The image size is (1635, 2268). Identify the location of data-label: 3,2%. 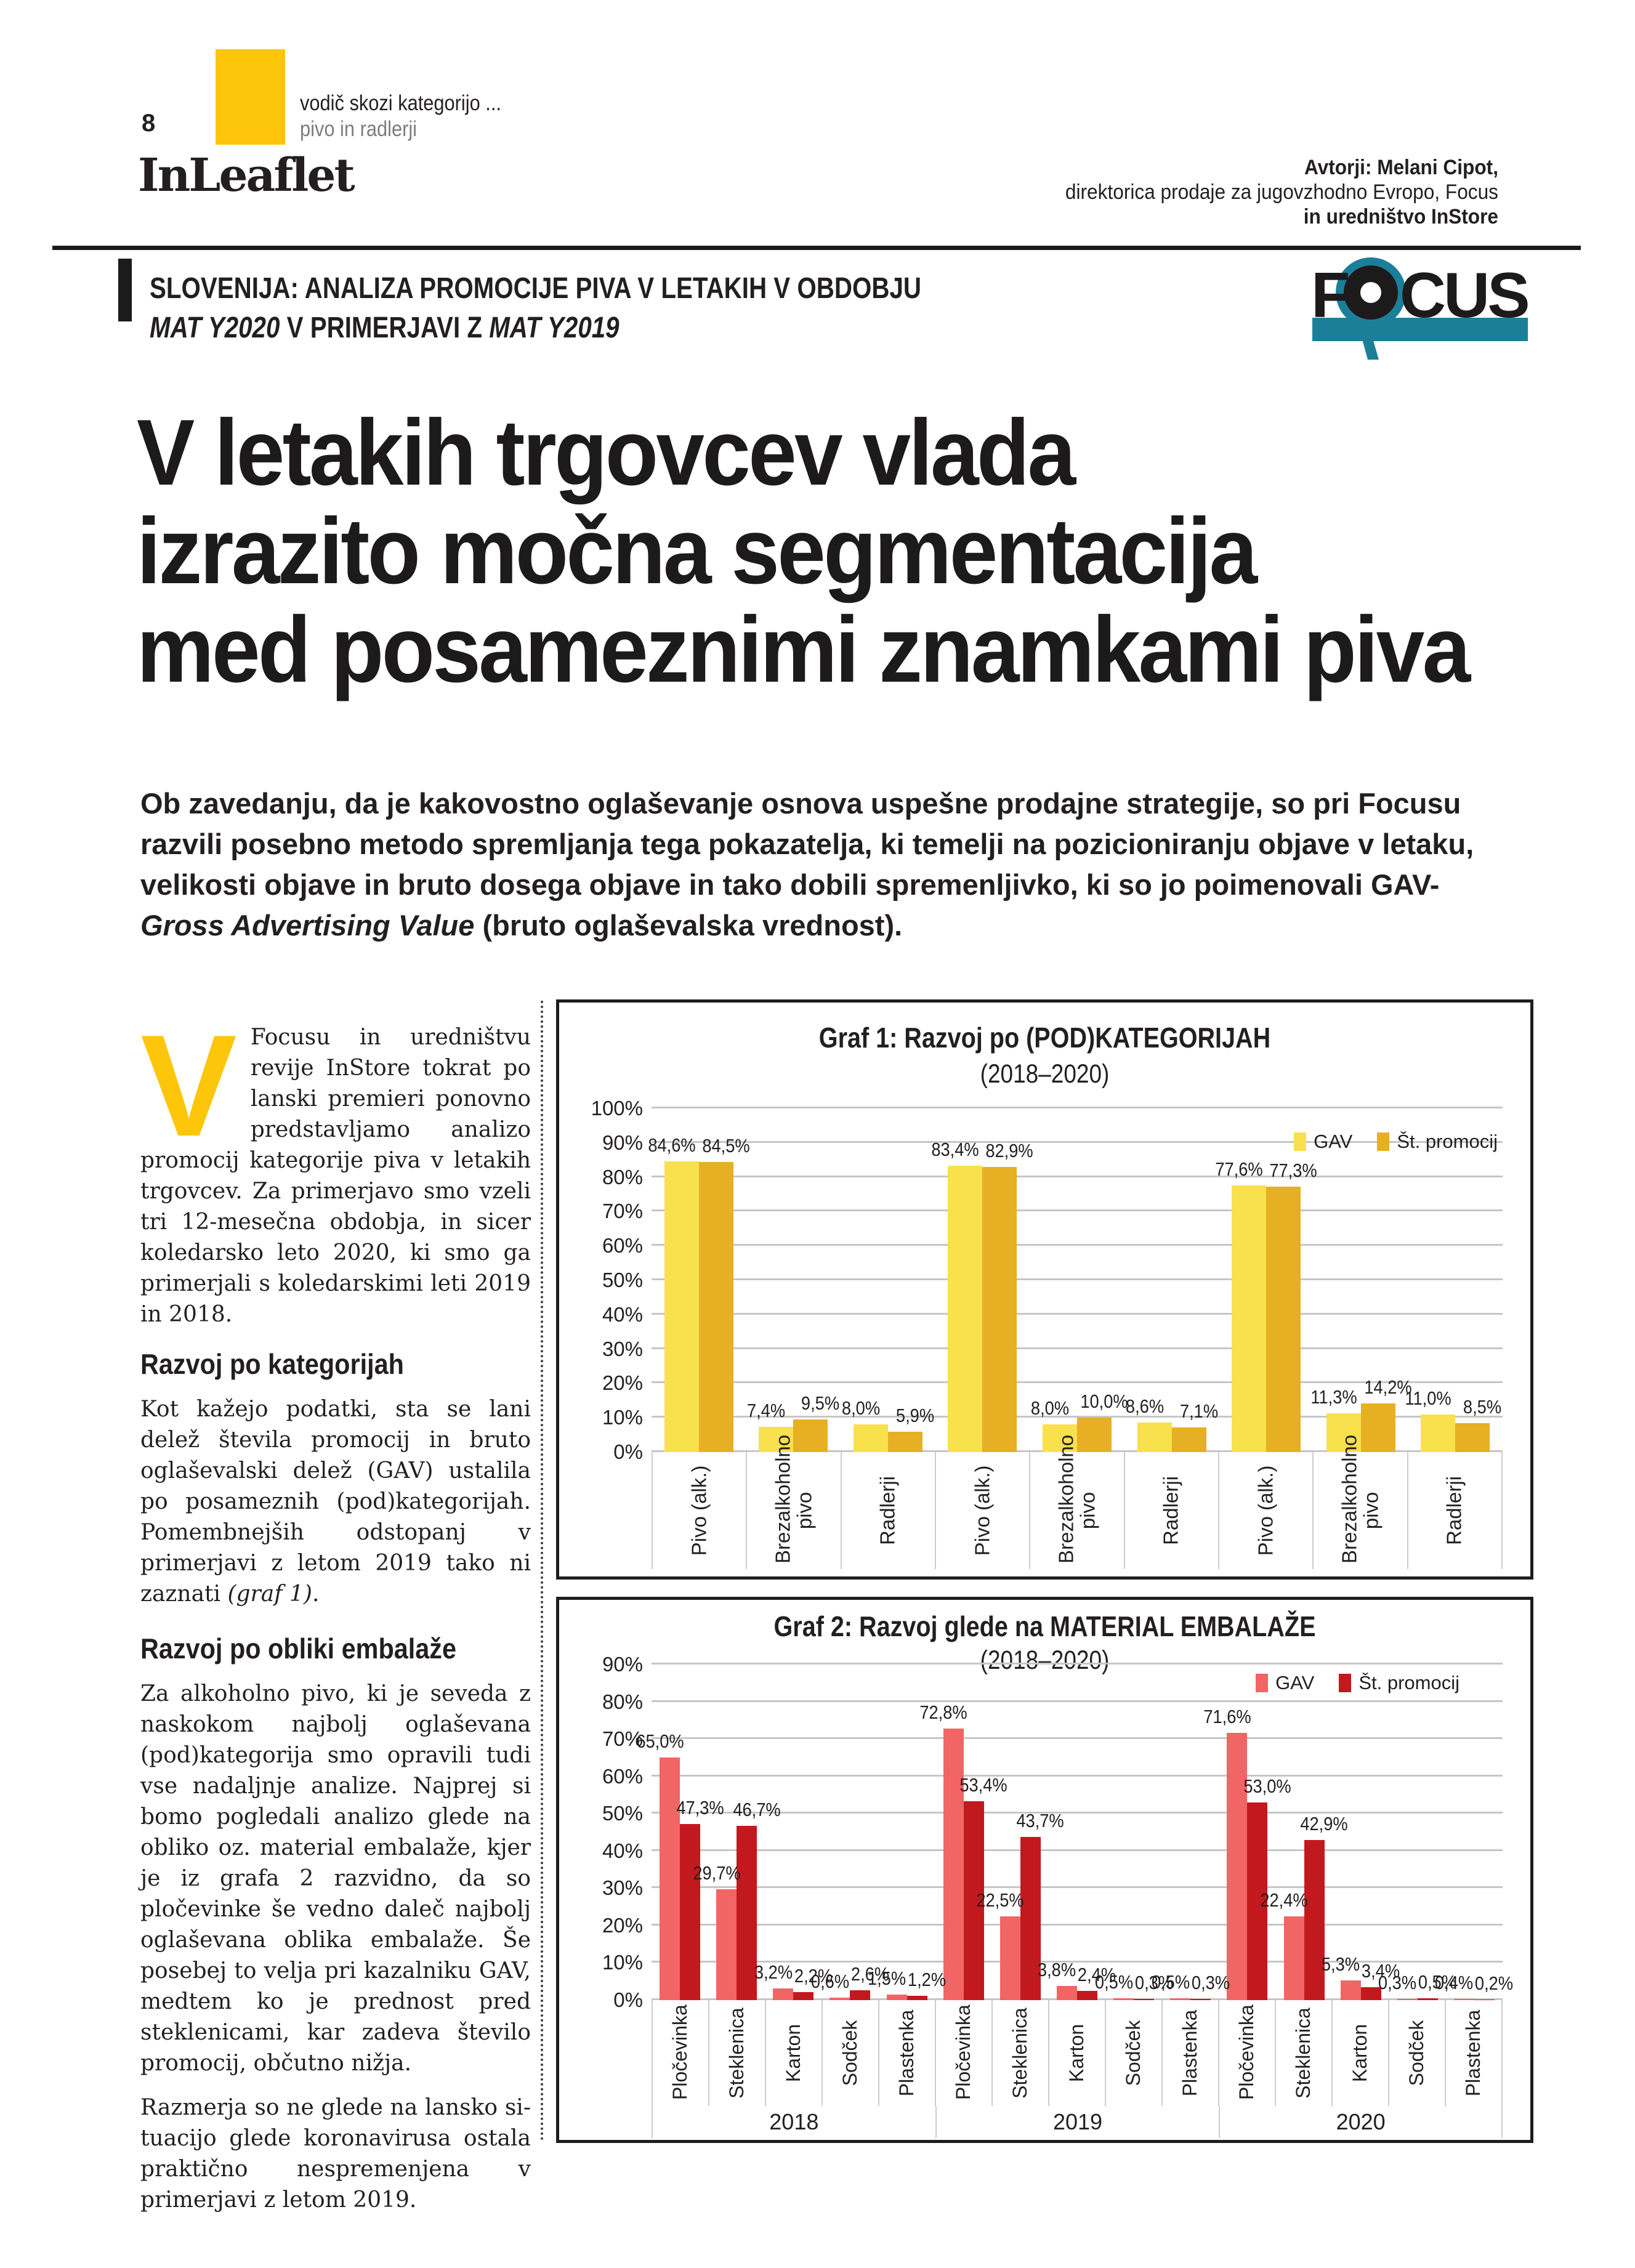
(773, 1972).